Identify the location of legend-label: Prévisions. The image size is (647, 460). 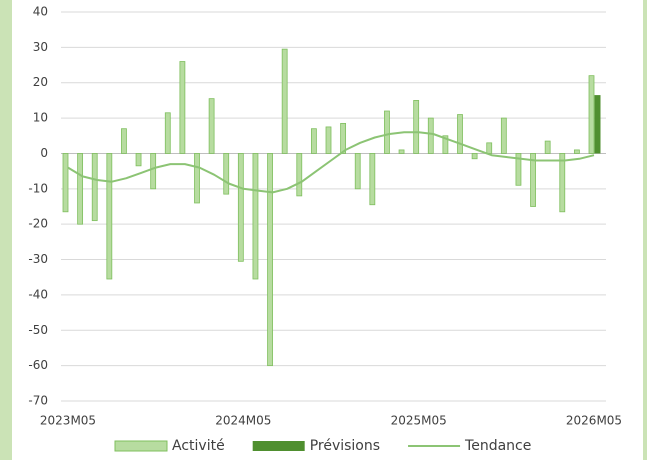
(345, 446).